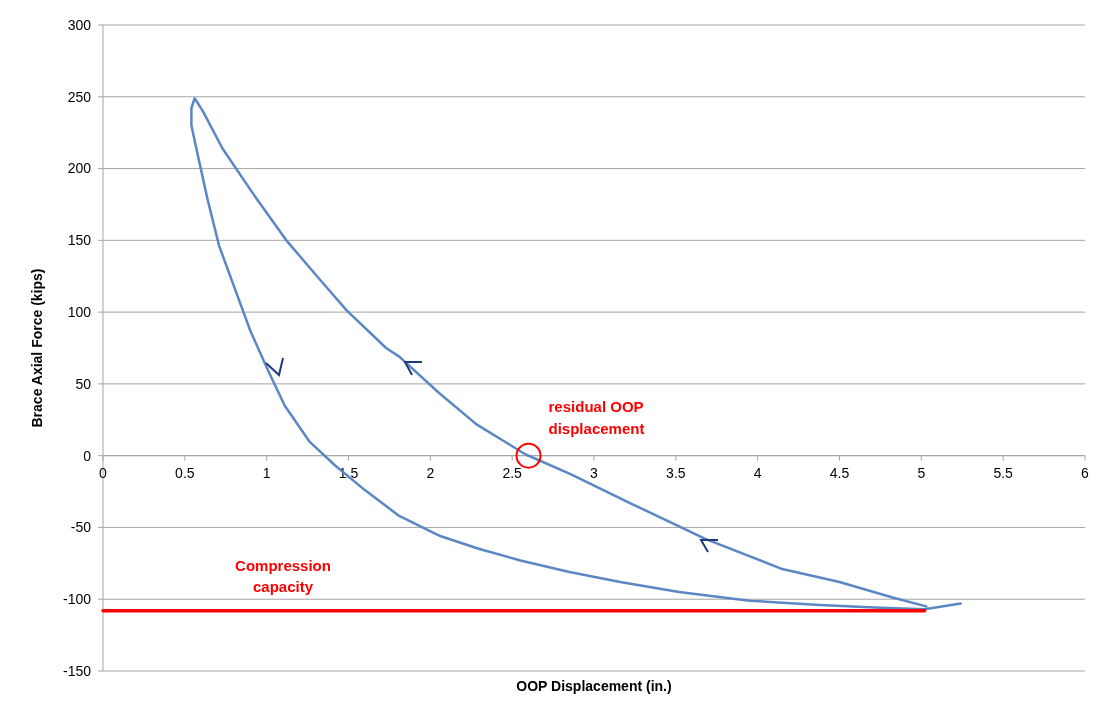 This screenshot has height=708, width=1101. I want to click on annotation: Compression capacity, so click(283, 575).